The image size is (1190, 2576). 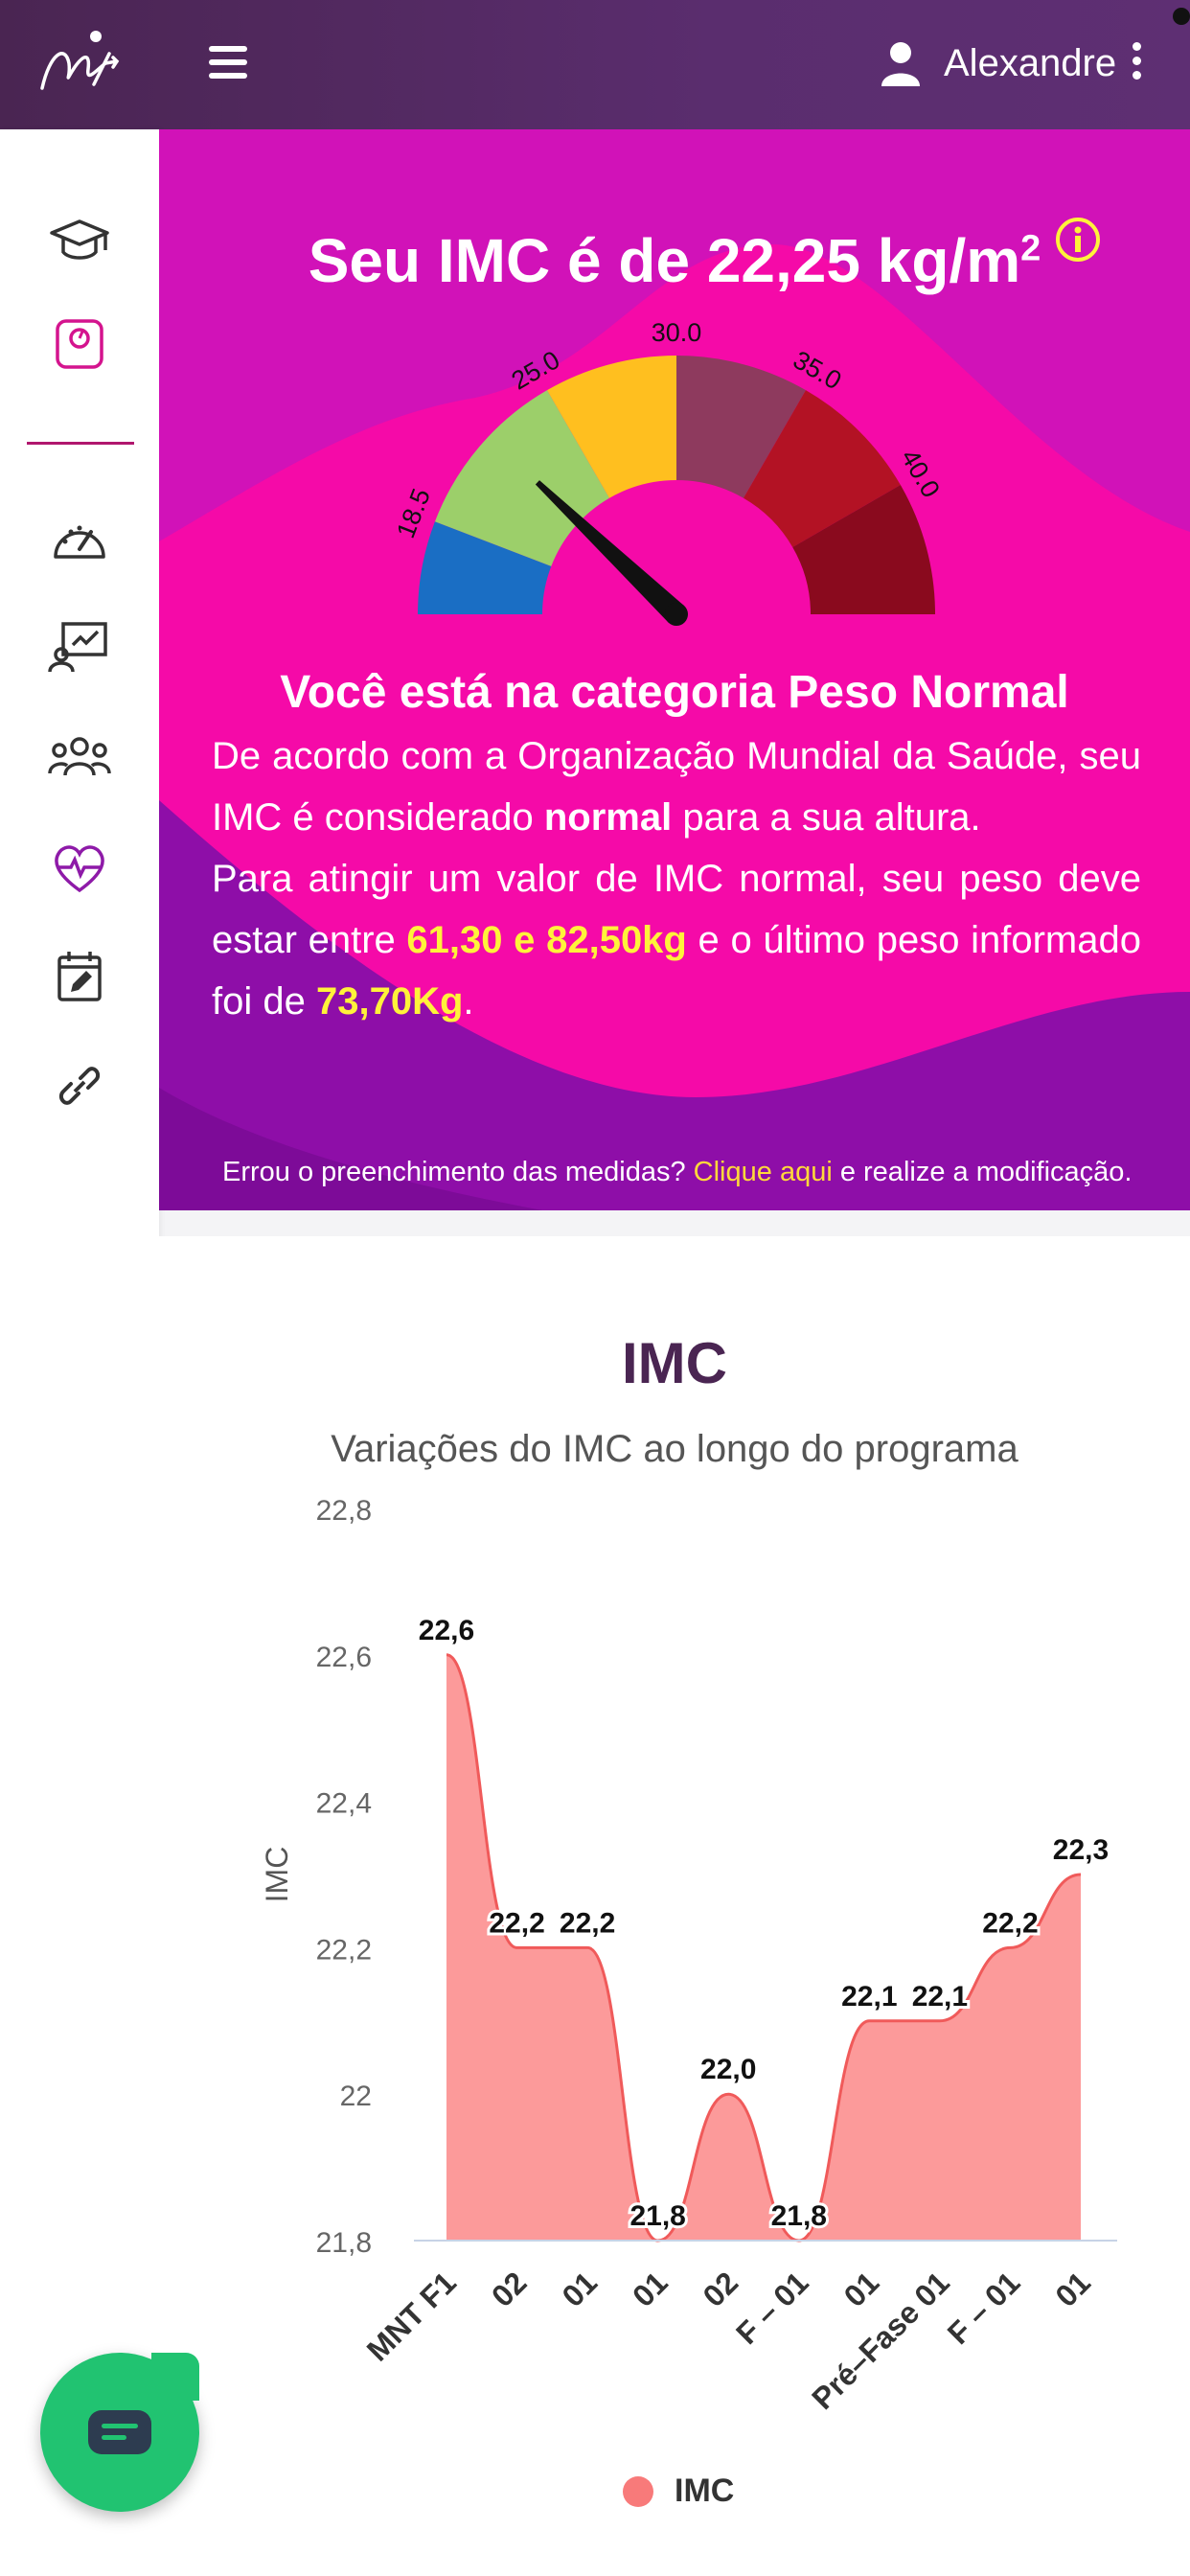 I want to click on gauge-segment-underweight, so click(x=485, y=567).